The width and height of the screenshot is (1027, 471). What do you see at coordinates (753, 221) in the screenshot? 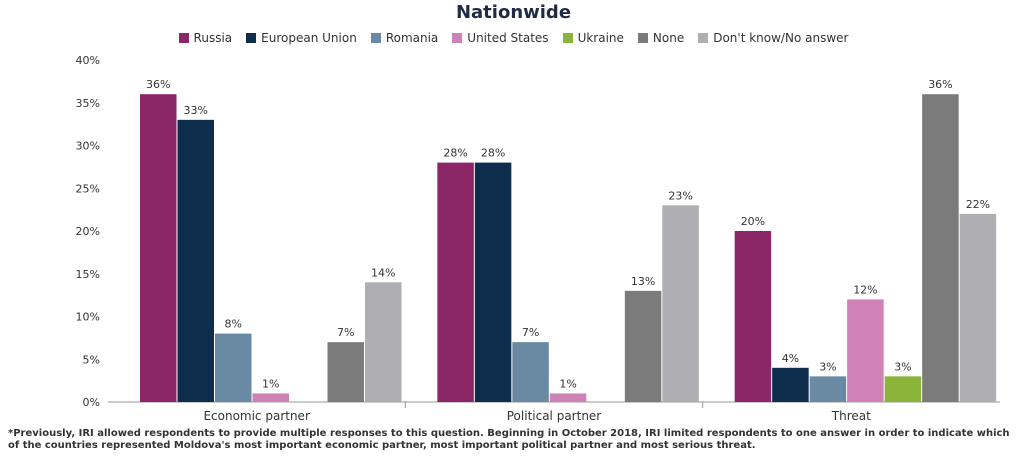
I see `data-label: 20%` at bounding box center [753, 221].